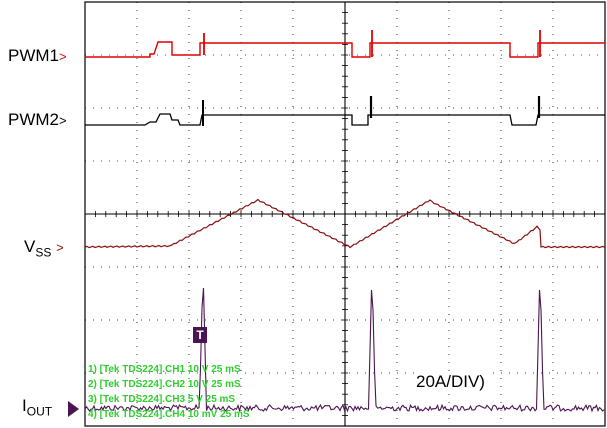 Image resolution: width=607 pixels, height=428 pixels. I want to click on iout-ground-marker-icon, so click(73, 409).